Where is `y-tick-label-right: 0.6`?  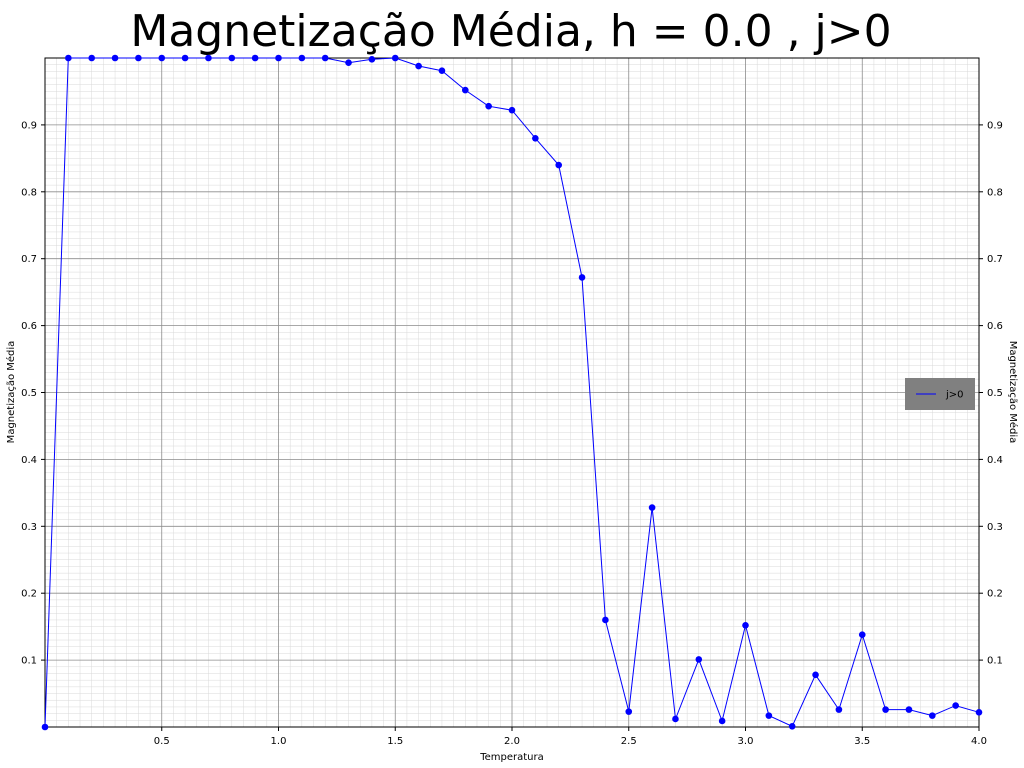
y-tick-label-right: 0.6 is located at coordinates (995, 326).